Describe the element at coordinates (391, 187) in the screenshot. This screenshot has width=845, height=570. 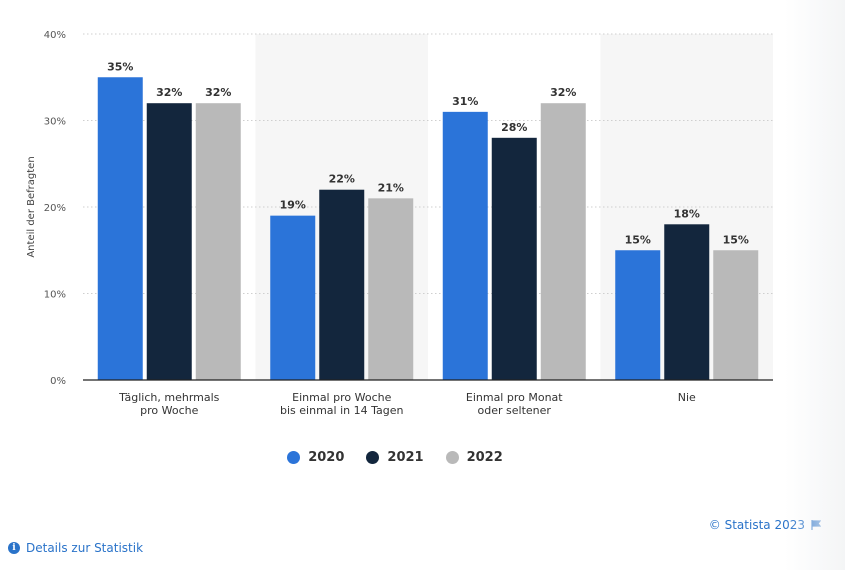
I see `data-label-2022: 21%` at that location.